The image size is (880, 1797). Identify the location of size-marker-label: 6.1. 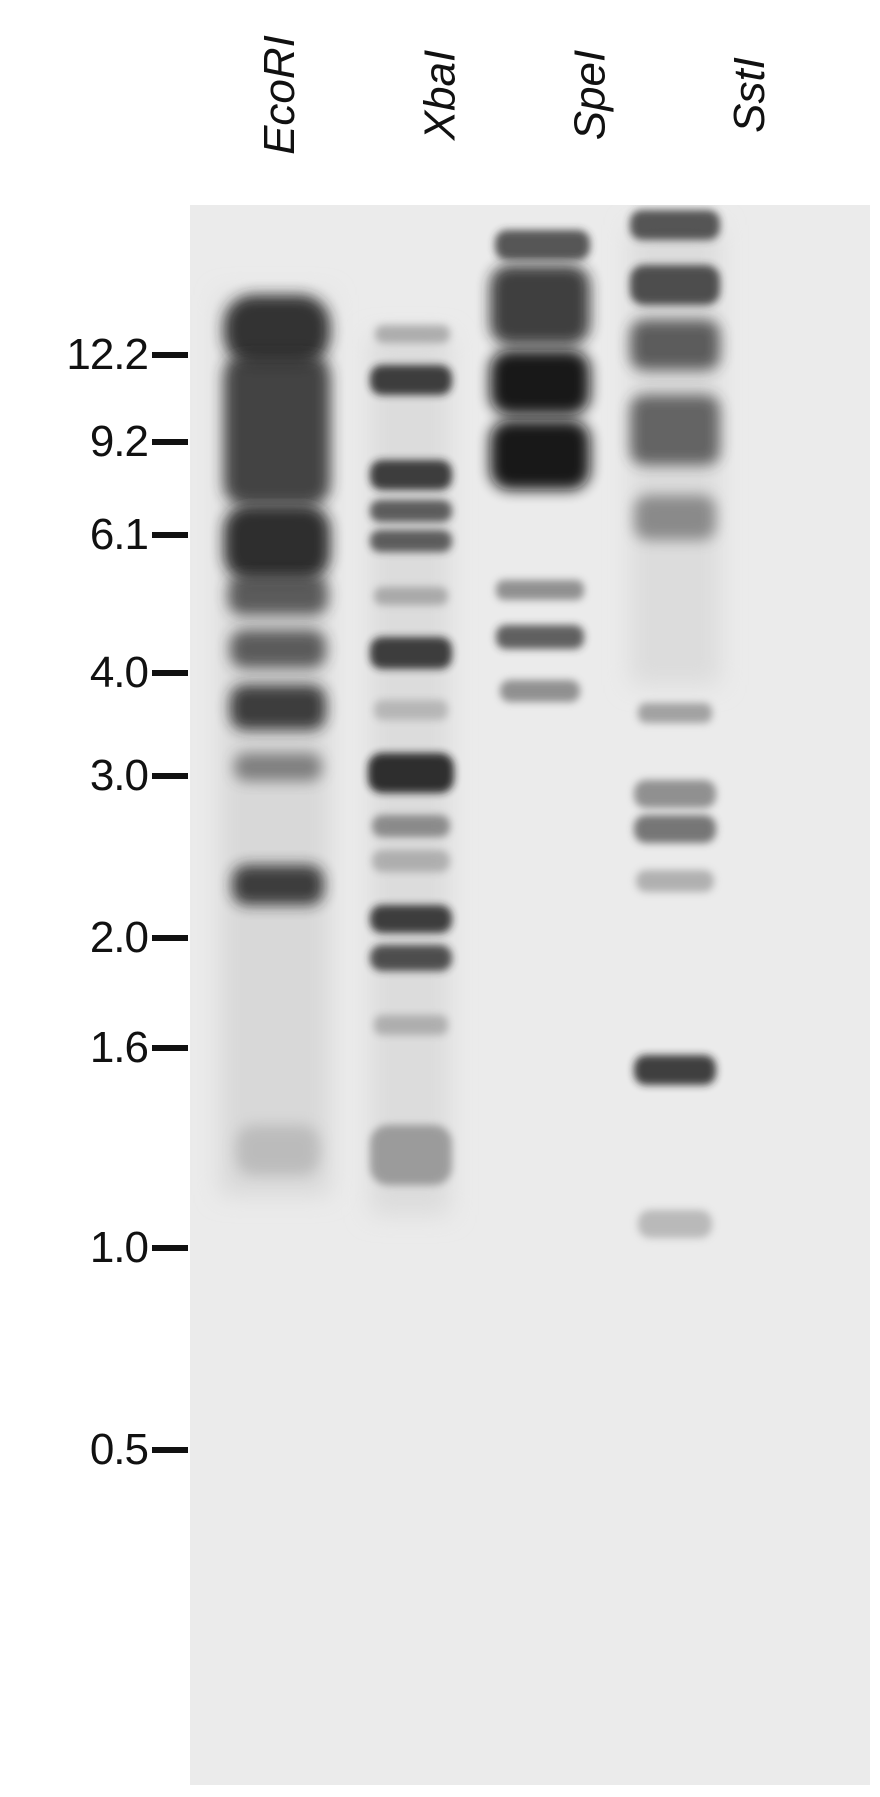
(119, 534).